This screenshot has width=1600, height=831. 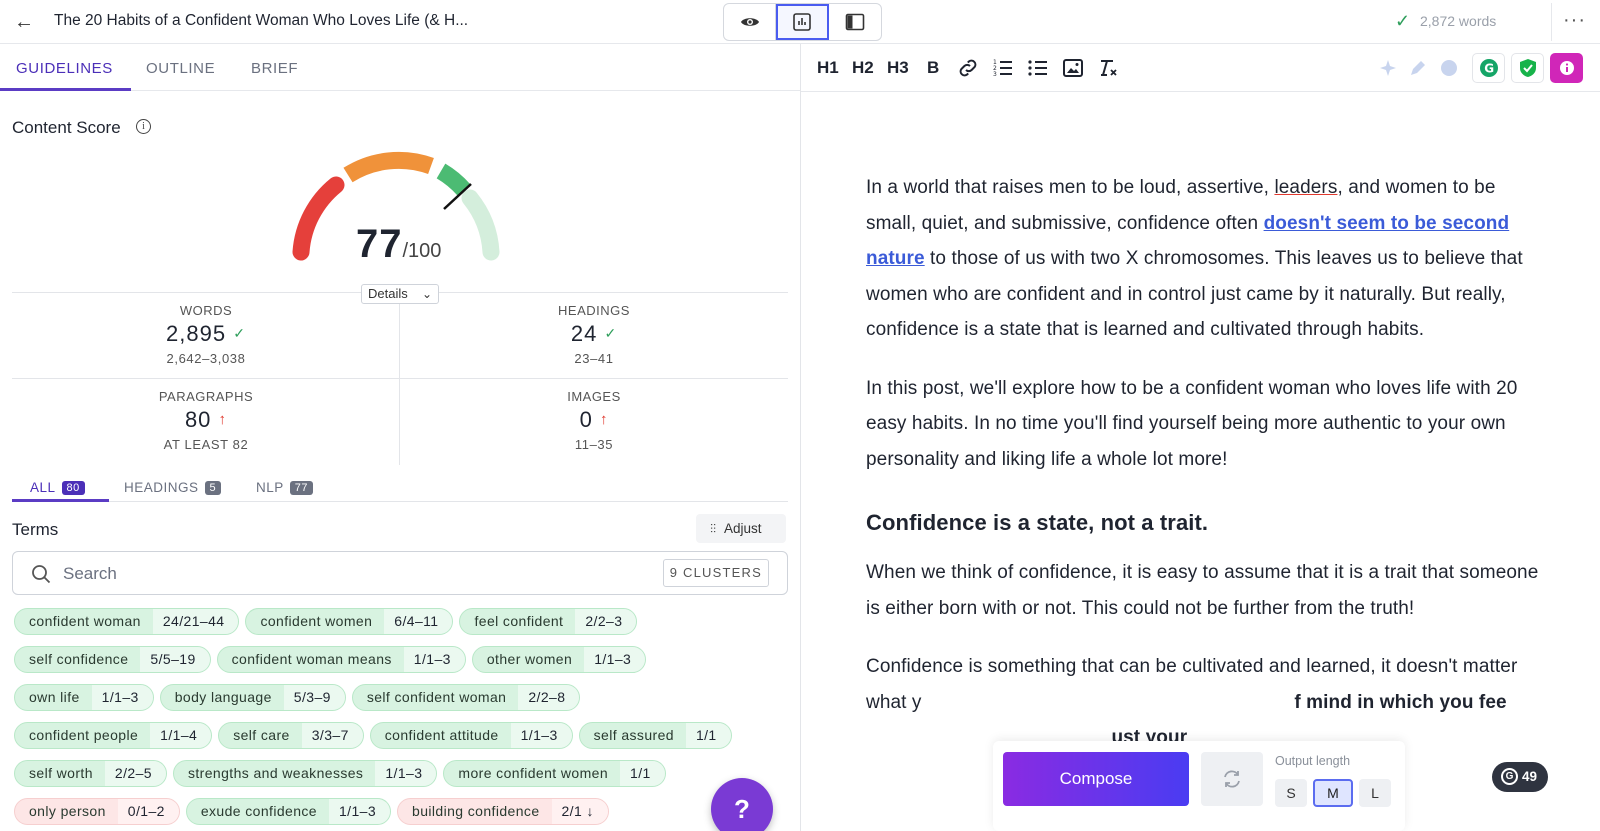 What do you see at coordinates (828, 67) in the screenshot?
I see `heading1-button: H1` at bounding box center [828, 67].